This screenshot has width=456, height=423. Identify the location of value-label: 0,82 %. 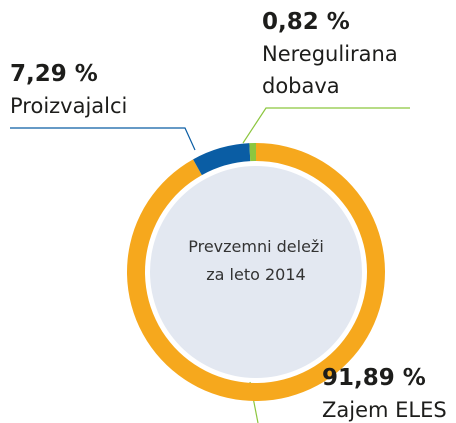
(306, 22).